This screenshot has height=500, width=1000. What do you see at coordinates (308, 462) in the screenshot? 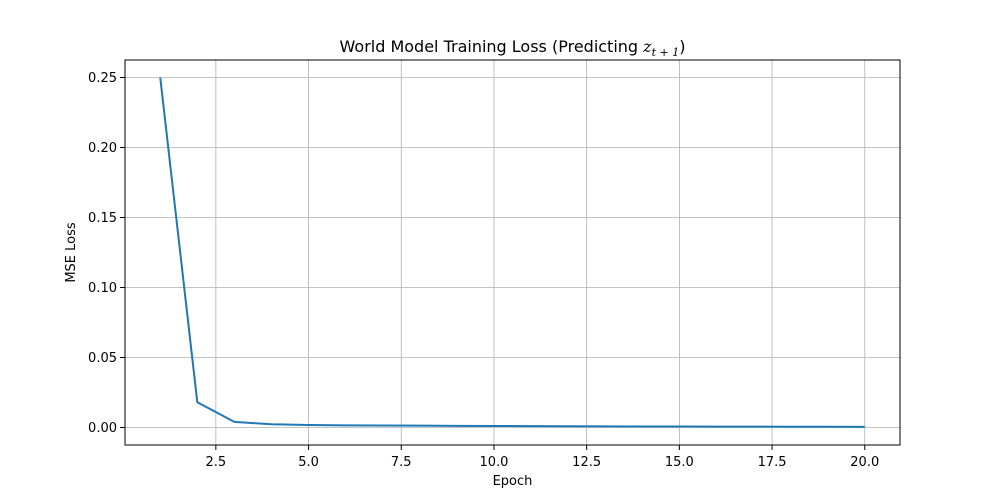
I see `x-tick-label: 5.0` at bounding box center [308, 462].